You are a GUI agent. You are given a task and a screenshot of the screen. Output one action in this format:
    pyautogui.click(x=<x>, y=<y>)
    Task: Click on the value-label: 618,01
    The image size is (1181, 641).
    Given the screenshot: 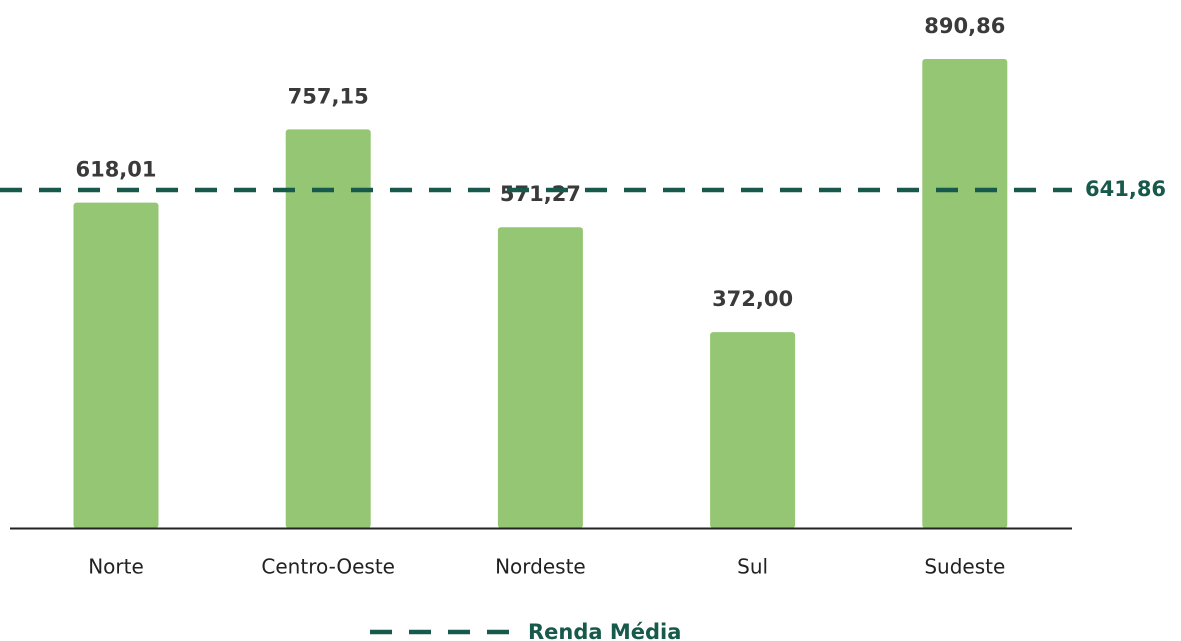 What is the action you would take?
    pyautogui.click(x=115, y=170)
    